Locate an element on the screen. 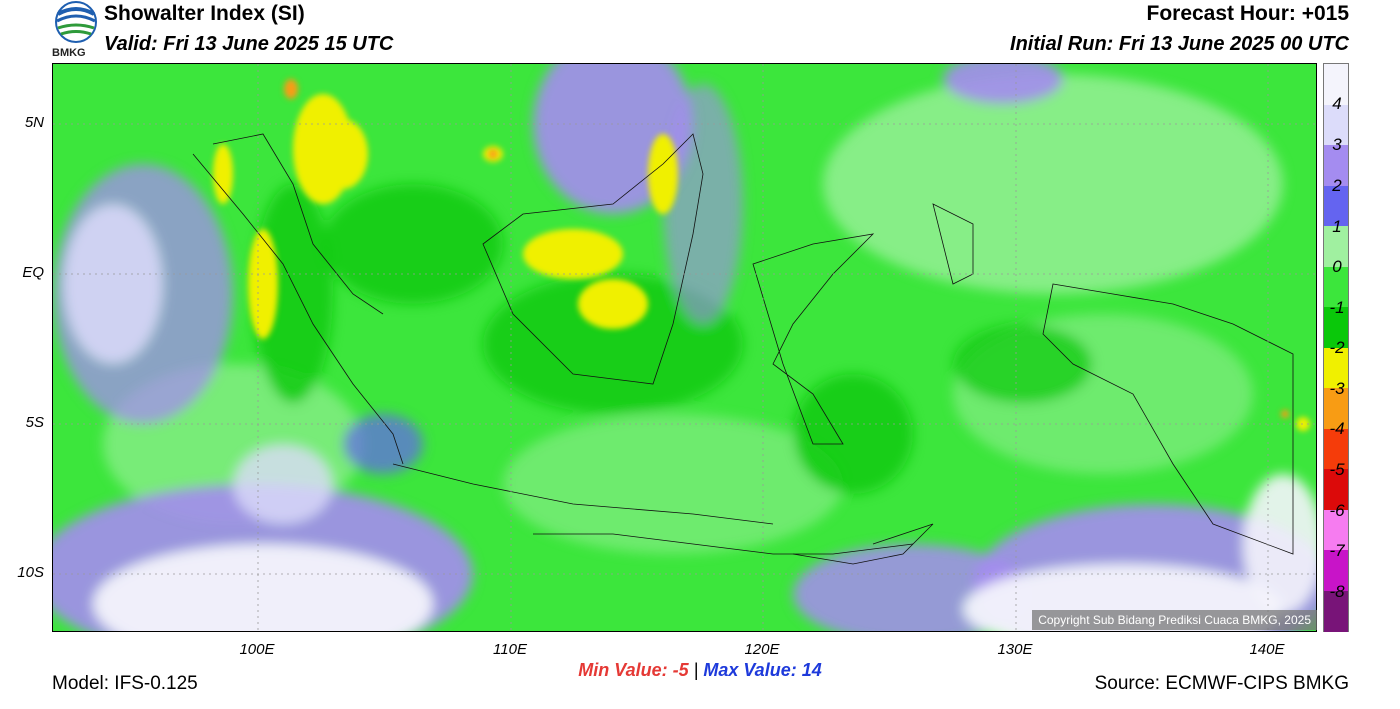 This screenshot has width=1400, height=709. colorbar-label: -1 is located at coordinates (1337, 307).